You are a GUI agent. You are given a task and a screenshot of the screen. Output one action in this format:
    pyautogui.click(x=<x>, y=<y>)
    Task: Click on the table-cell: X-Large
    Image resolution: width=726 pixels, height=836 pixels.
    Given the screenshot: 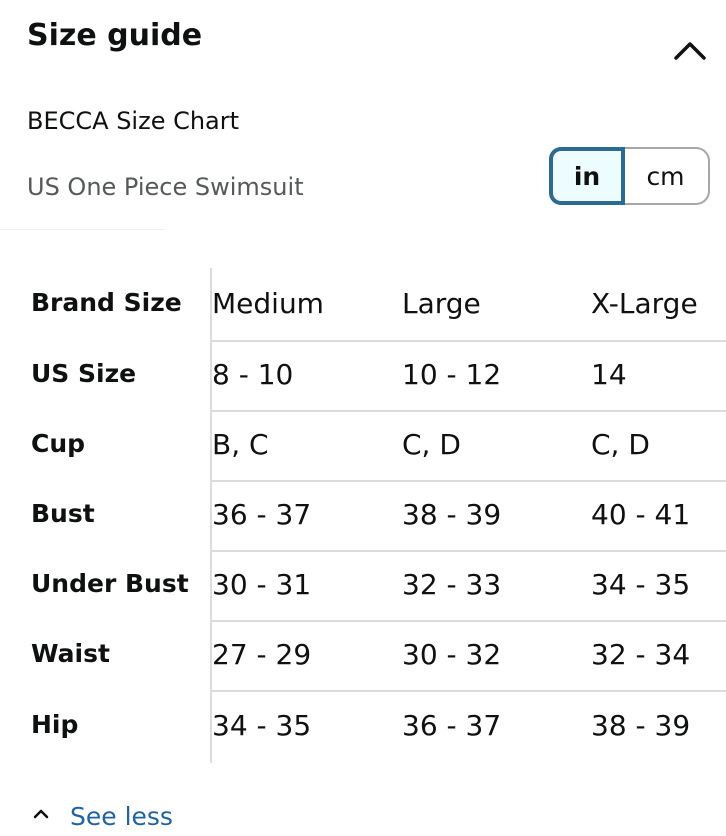 What is the action you would take?
    pyautogui.click(x=644, y=303)
    